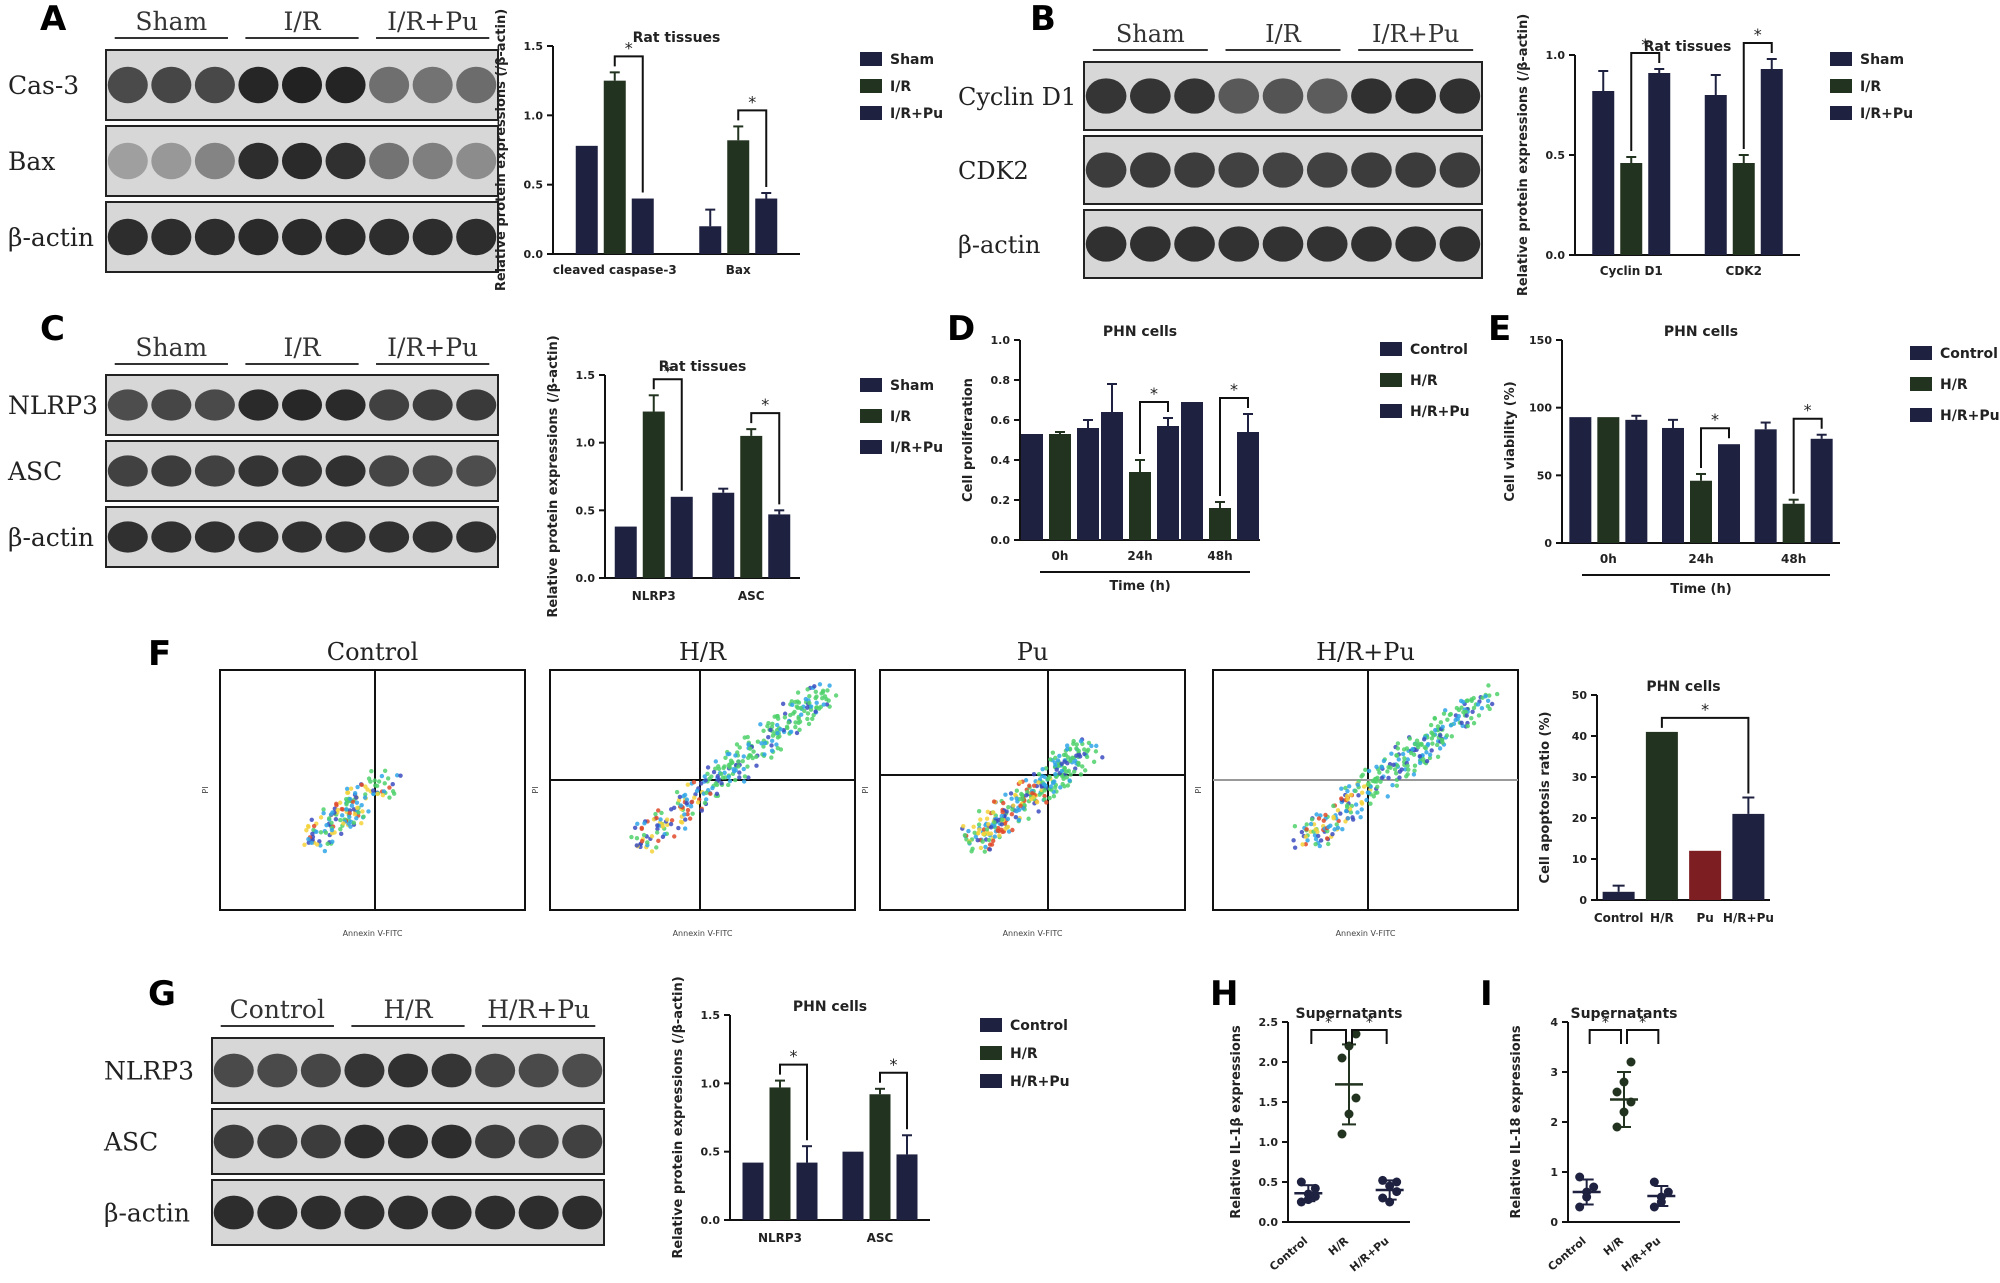  Describe the element at coordinates (51, 537) in the screenshot. I see `blot-row-label: β-actin` at that location.